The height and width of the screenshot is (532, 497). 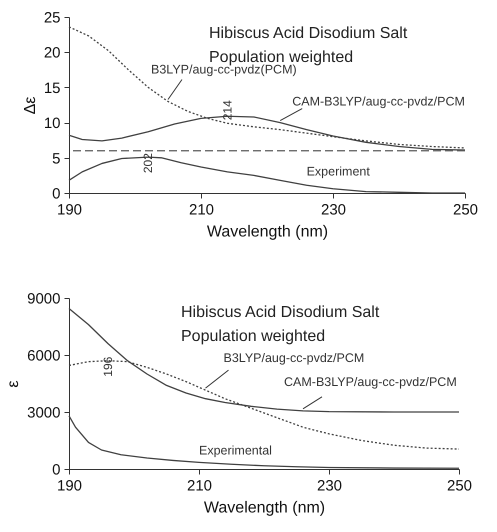 What do you see at coordinates (13, 384) in the screenshot?
I see `y-axis-title: ε` at bounding box center [13, 384].